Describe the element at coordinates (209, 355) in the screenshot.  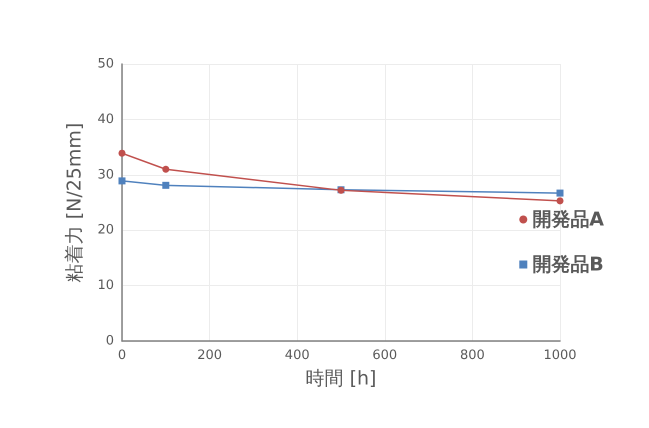
I see `x-tick-label: 200` at that location.